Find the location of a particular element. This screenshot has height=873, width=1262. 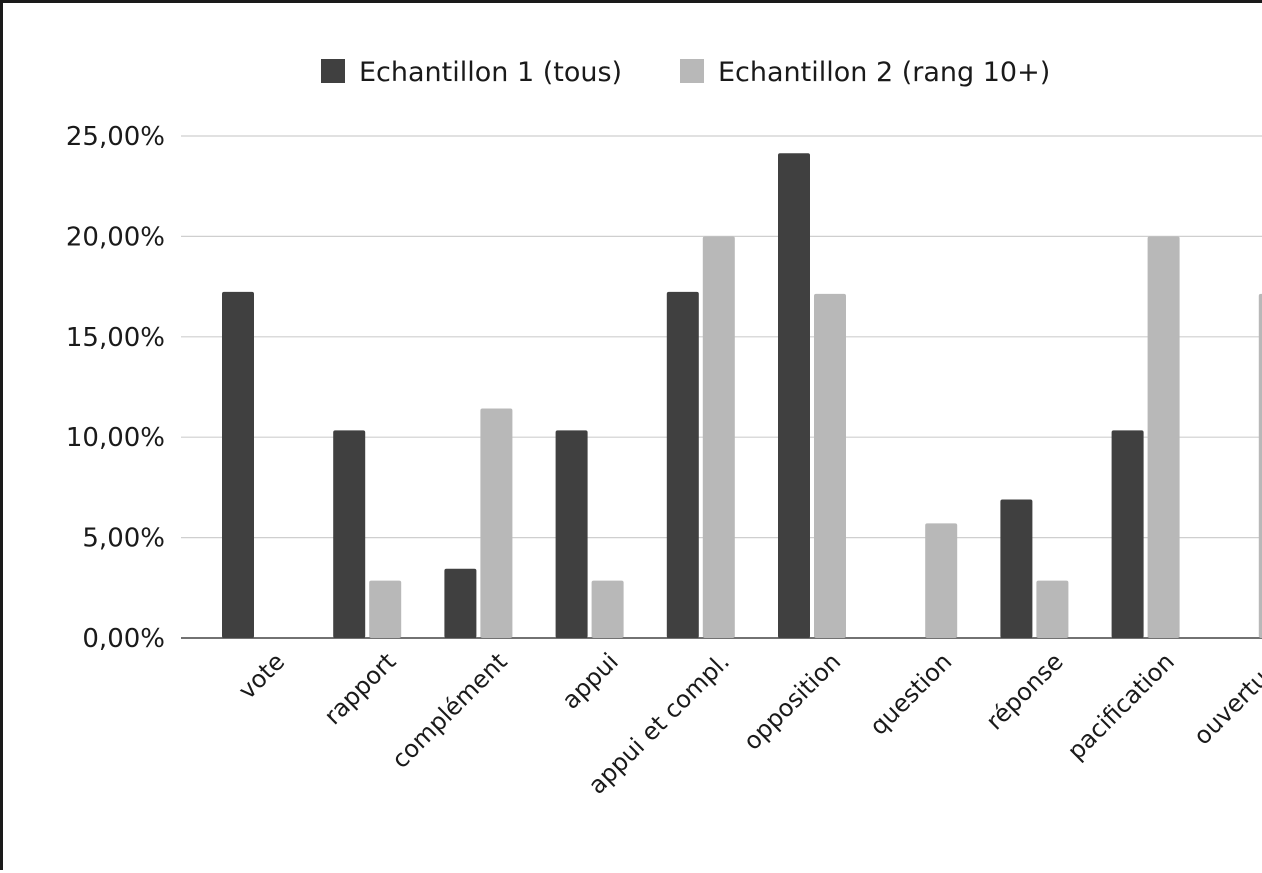

x-tick-label: réponse is located at coordinates (1025, 691).